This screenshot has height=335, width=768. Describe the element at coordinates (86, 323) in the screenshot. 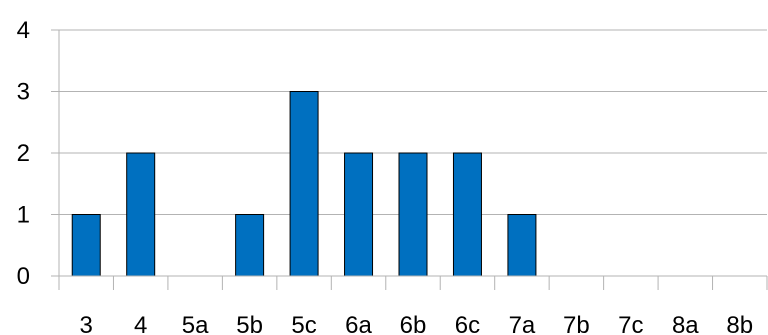

I see `x-tick-label: 3` at that location.